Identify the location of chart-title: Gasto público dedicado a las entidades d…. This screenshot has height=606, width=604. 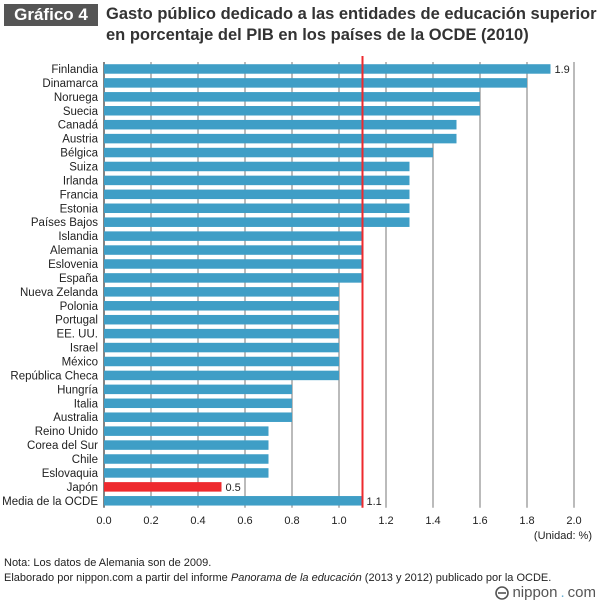
(351, 24).